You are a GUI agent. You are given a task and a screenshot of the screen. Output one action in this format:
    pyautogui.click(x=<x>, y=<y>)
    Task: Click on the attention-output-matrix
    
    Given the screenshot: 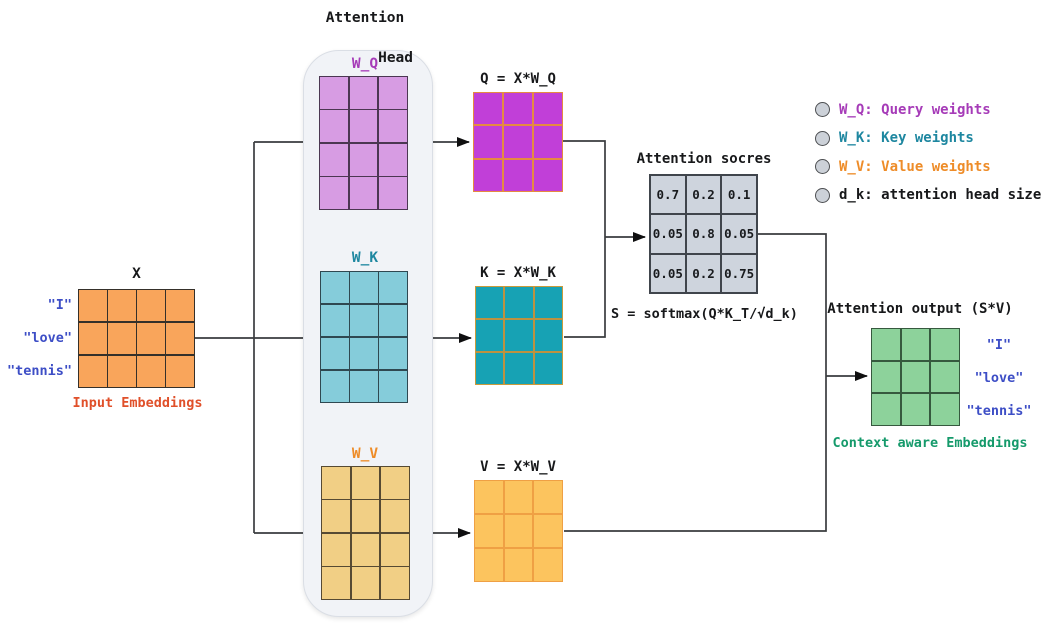 What is the action you would take?
    pyautogui.click(x=915, y=377)
    